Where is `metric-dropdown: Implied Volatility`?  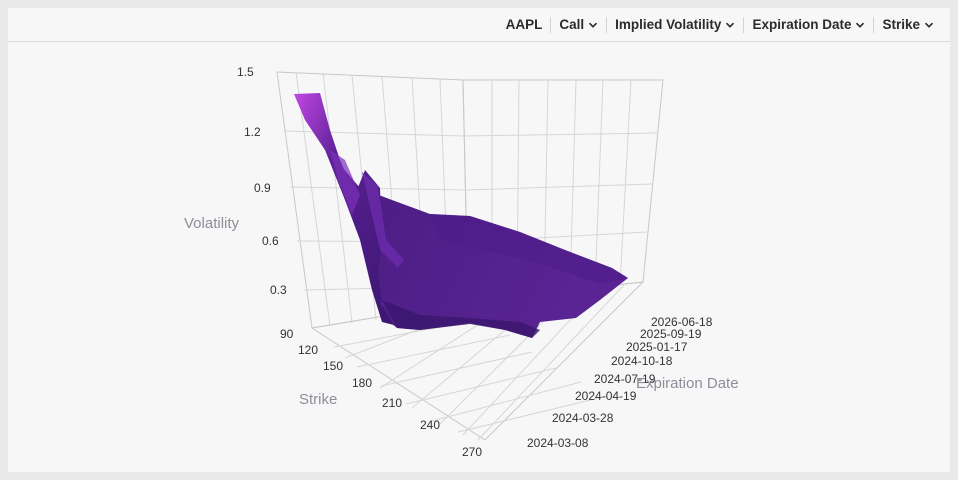 metric-dropdown: Implied Volatility is located at coordinates (674, 24).